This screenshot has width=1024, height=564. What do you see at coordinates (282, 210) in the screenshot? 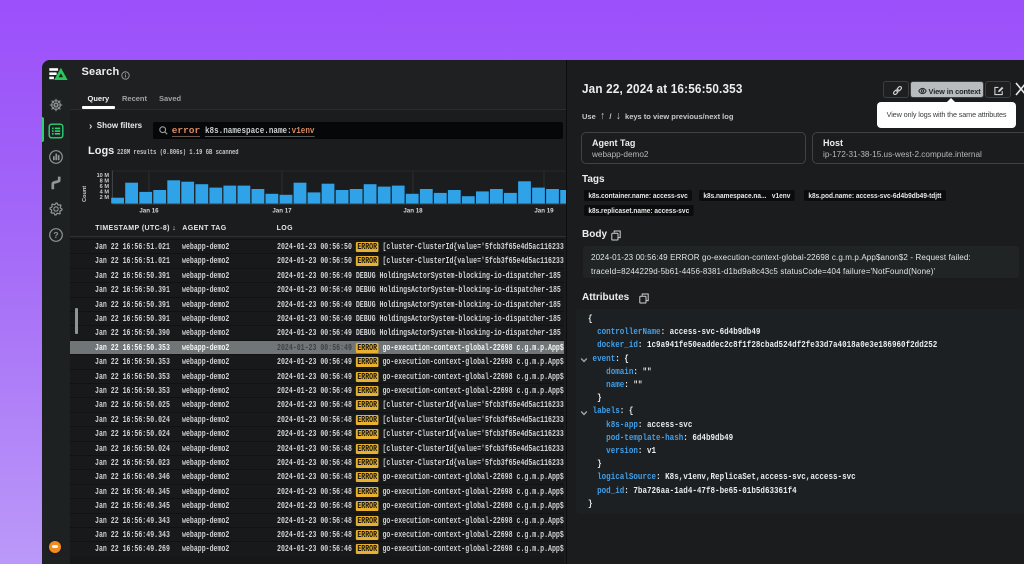
I see `svg-text: Jan 17` at bounding box center [282, 210].